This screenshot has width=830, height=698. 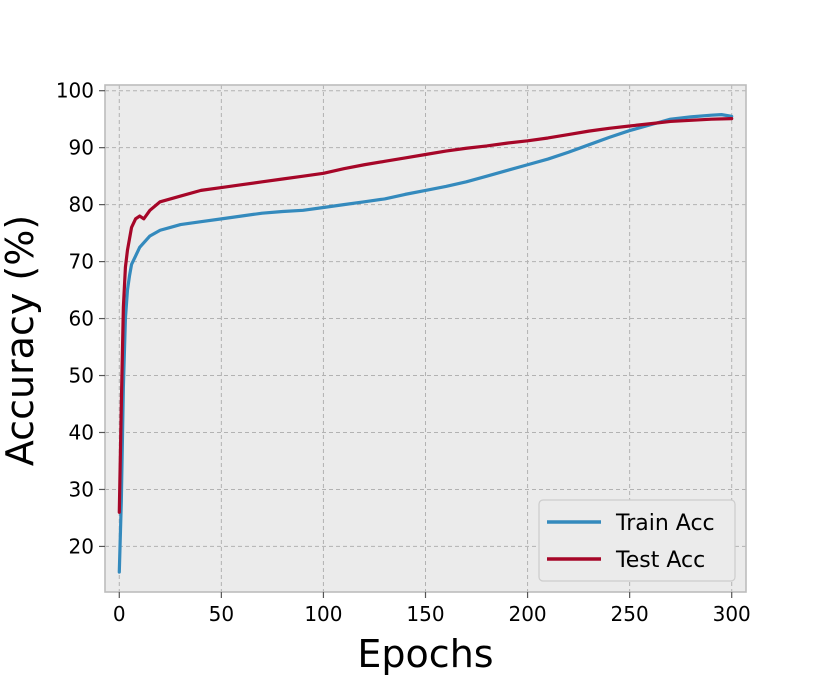 I want to click on x-tick-label: 200, so click(x=527, y=614).